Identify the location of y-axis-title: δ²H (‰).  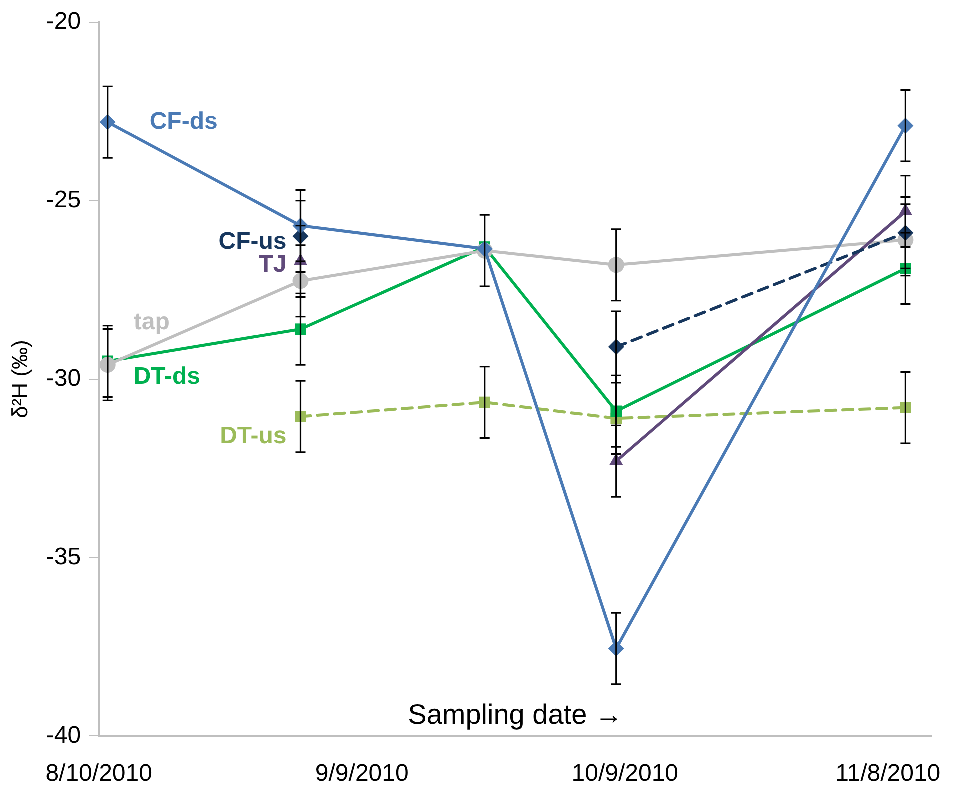
(19, 379).